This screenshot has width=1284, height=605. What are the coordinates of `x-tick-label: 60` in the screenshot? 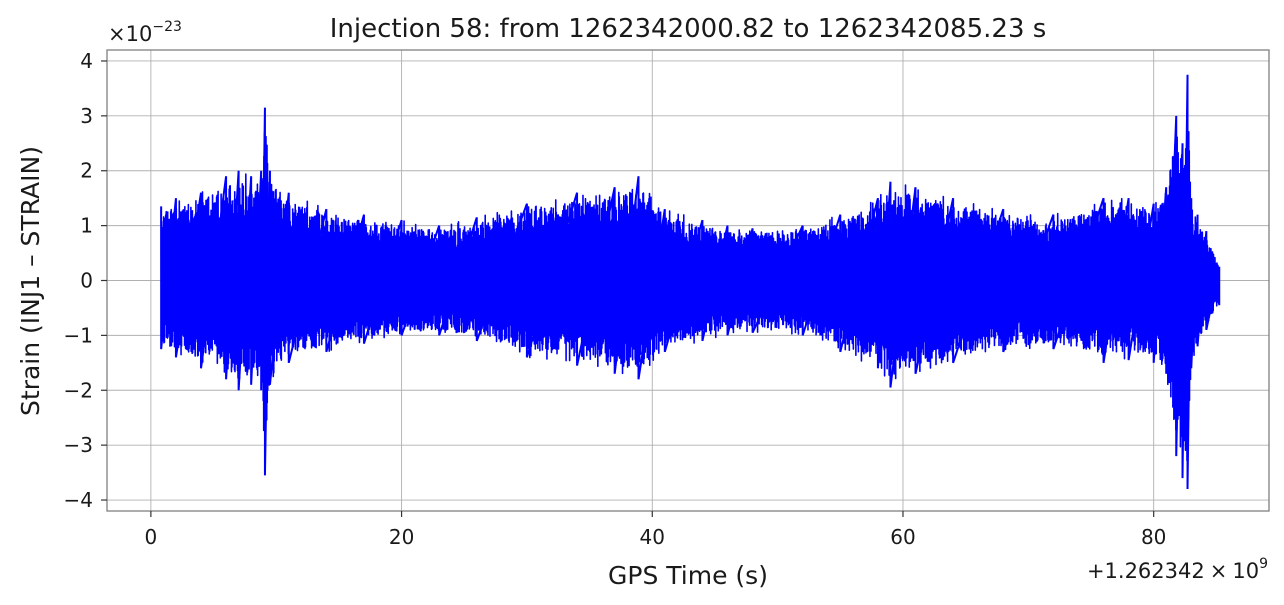 It's located at (902, 537).